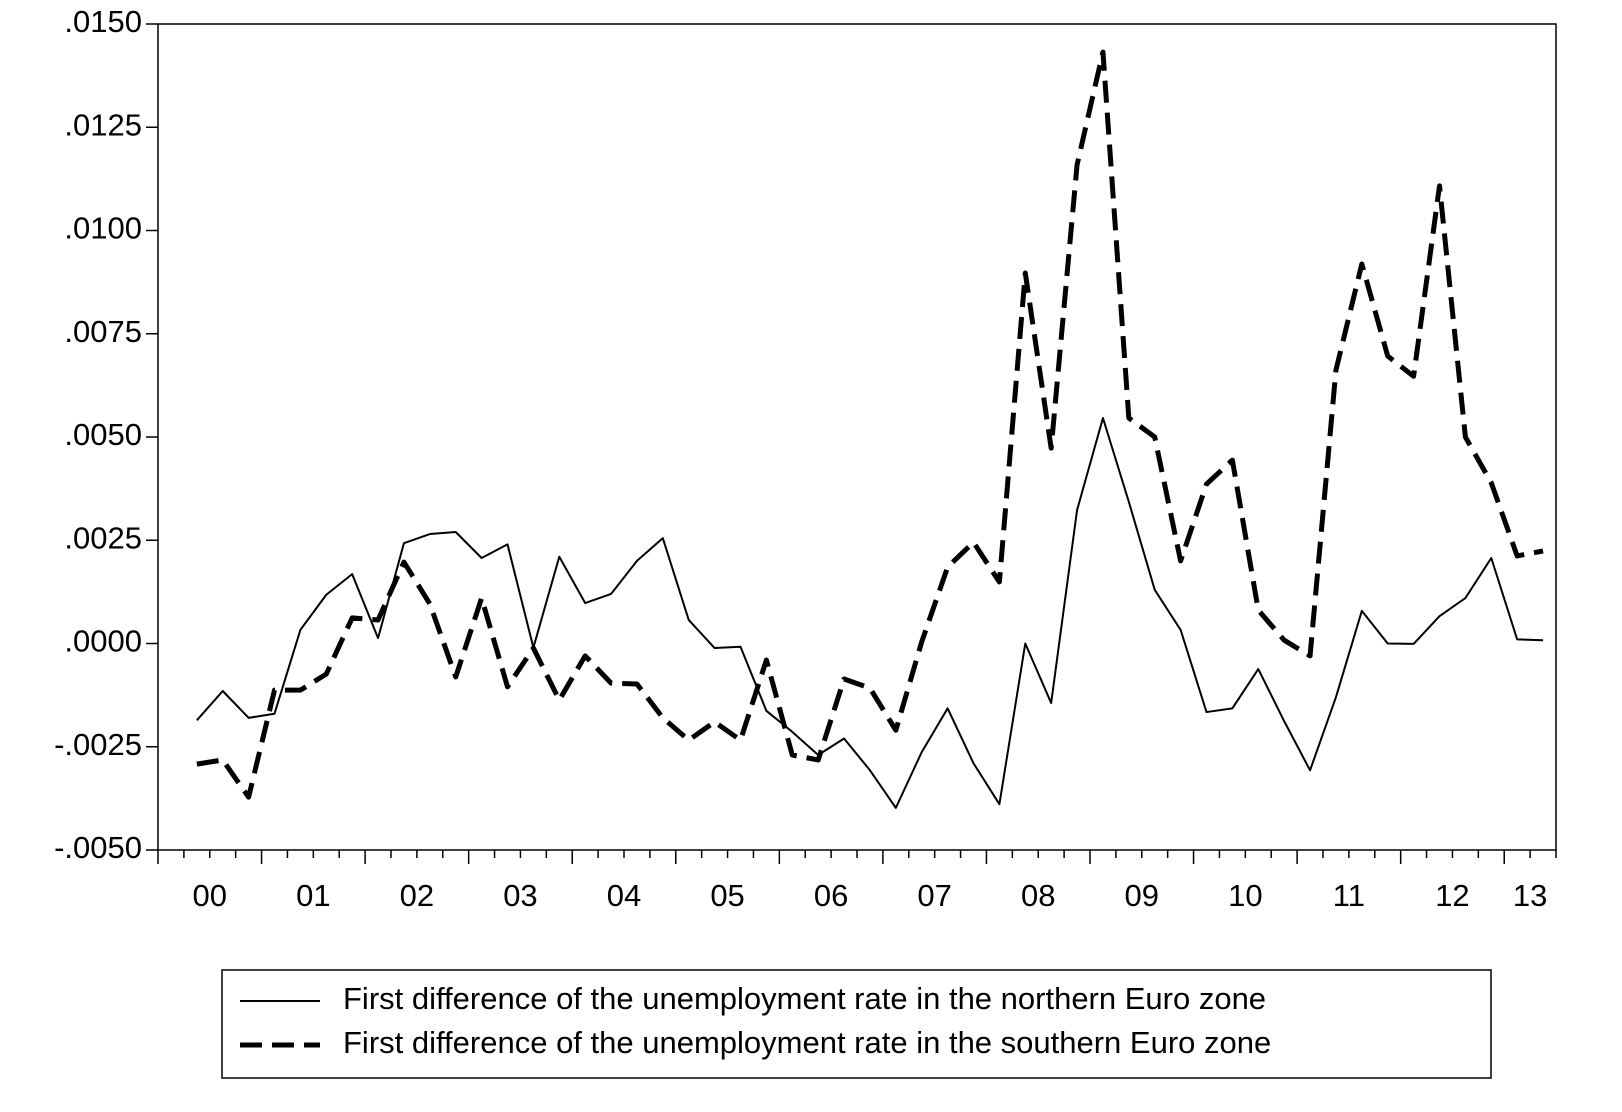  I want to click on x-tick-label: 12, so click(1452, 895).